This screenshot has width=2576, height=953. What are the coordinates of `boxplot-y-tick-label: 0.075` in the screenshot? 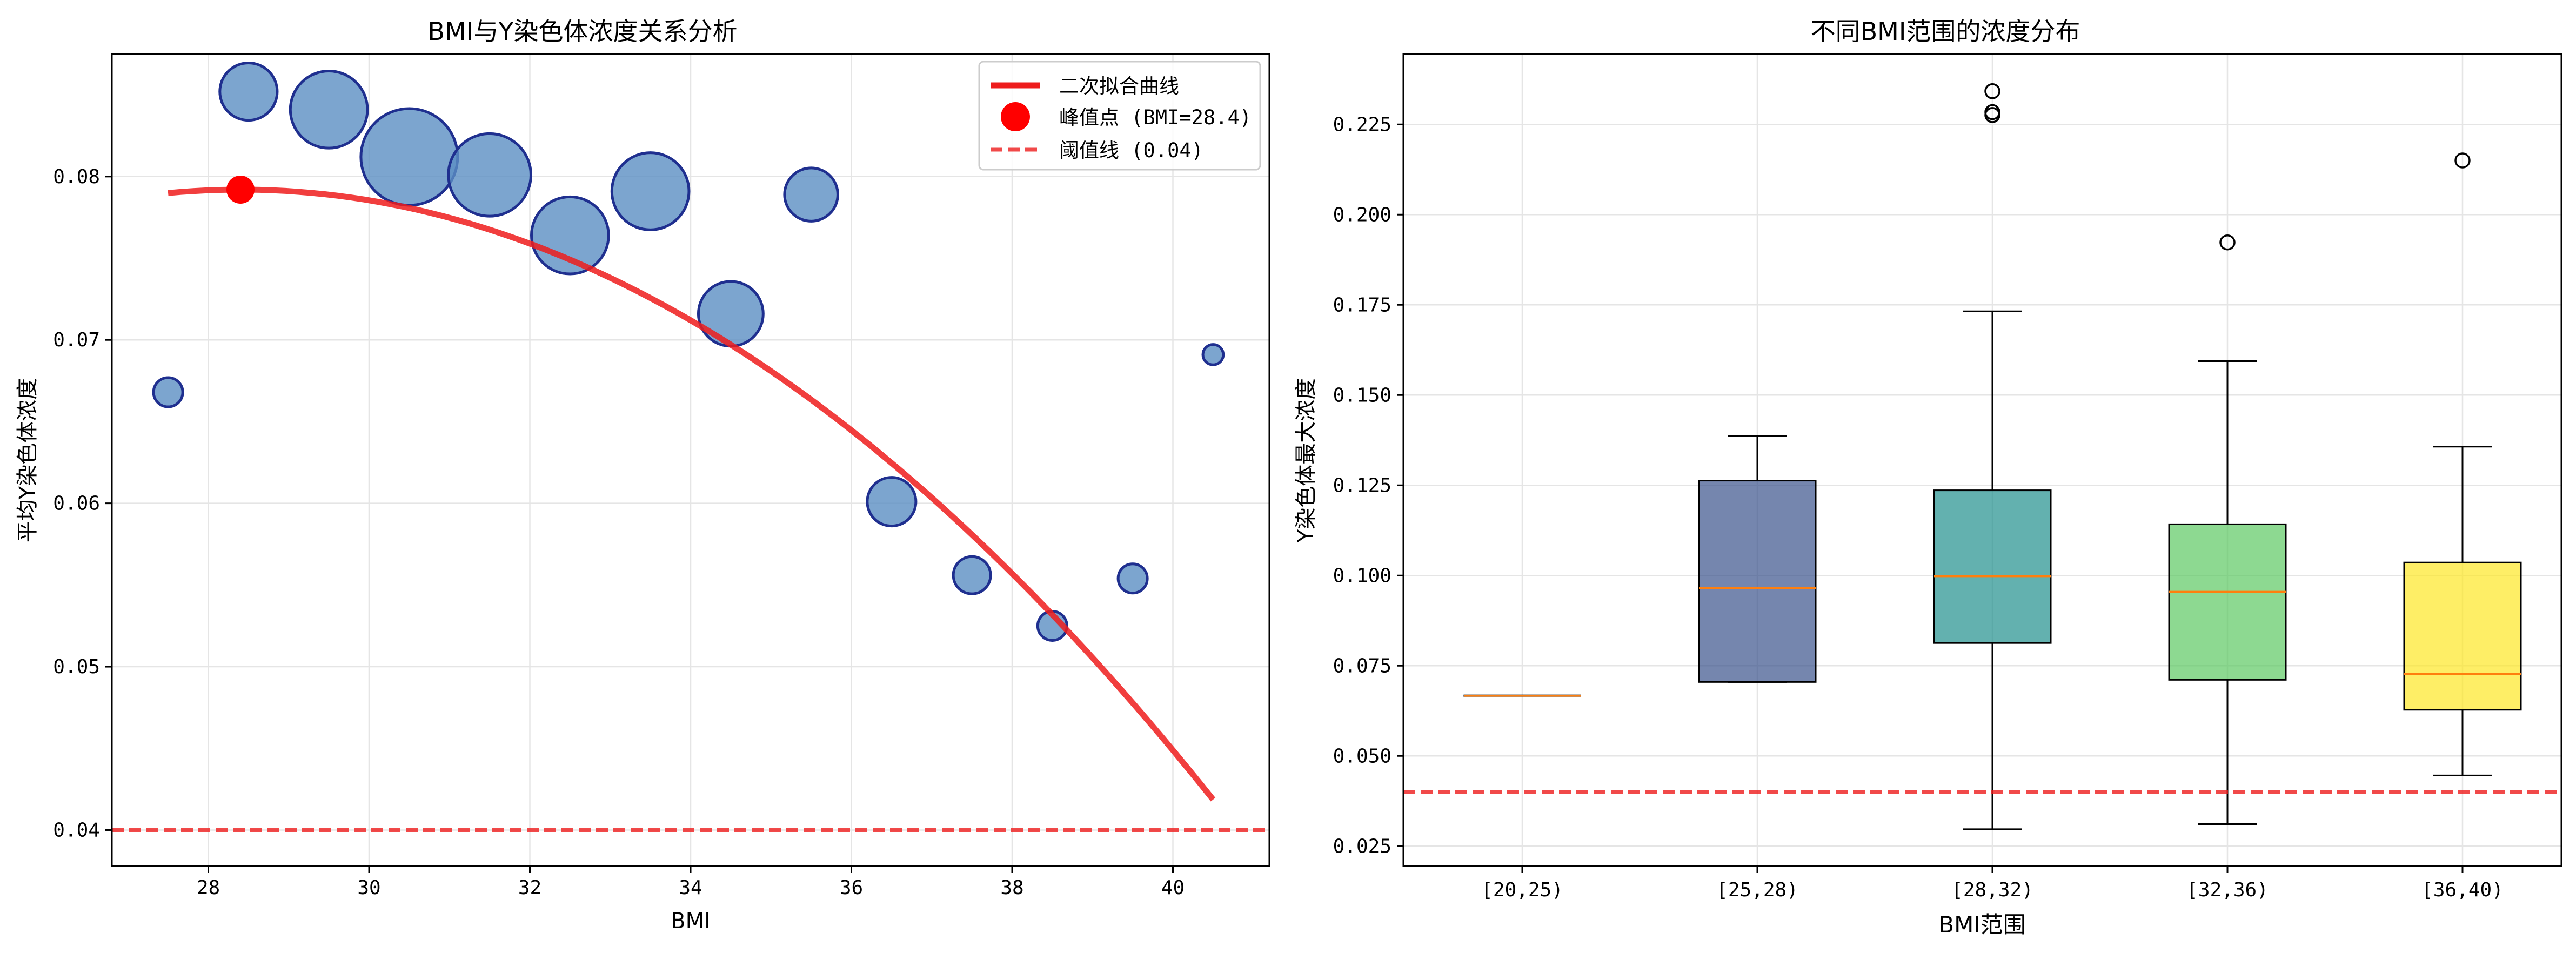 It's located at (1362, 666).